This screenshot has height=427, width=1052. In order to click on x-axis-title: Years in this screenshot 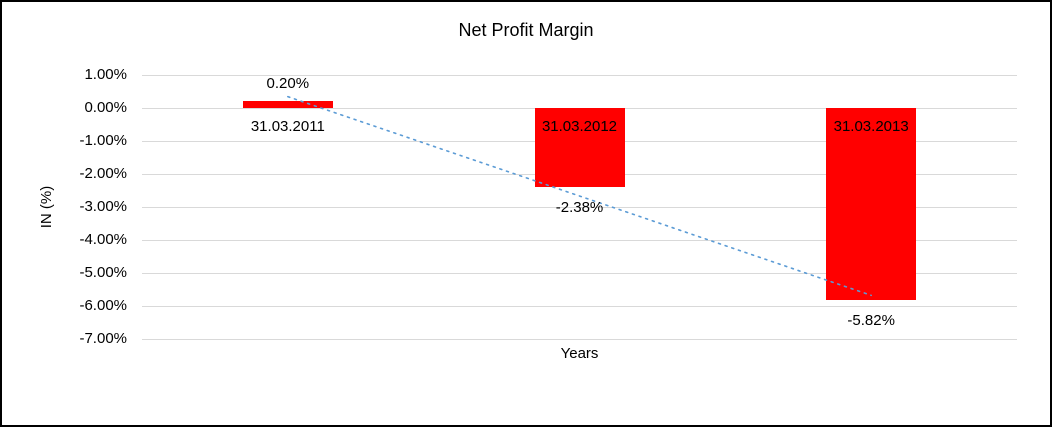, I will do `click(579, 353)`.